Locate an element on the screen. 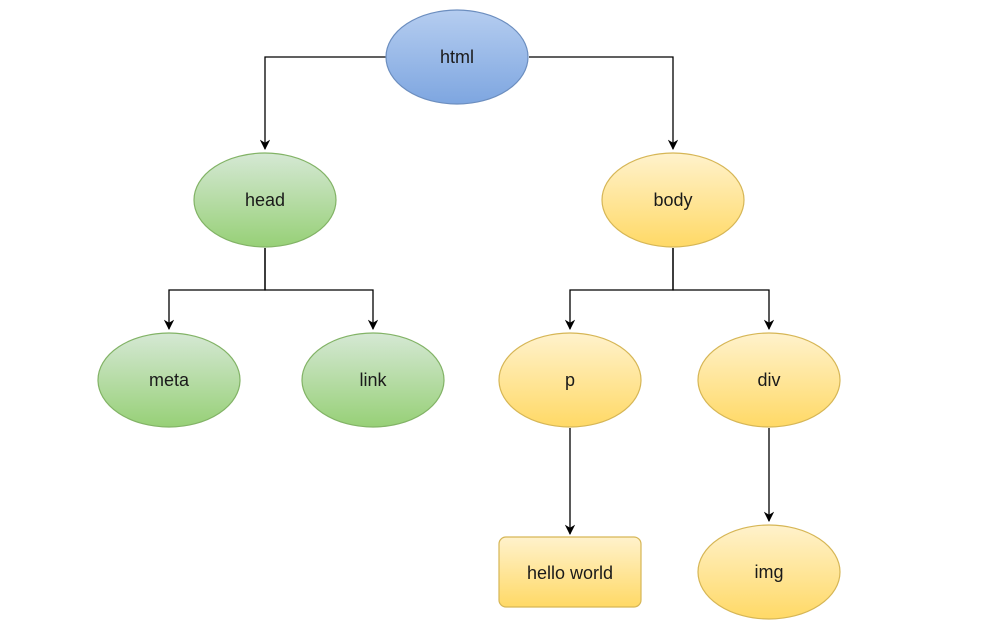  node-img: img is located at coordinates (769, 572).